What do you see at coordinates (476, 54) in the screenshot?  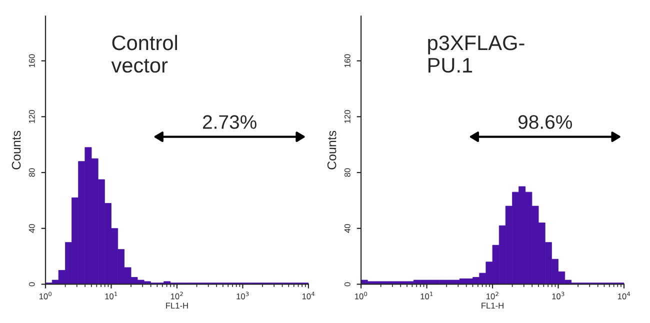 I see `text: p3XFLAG- PU.1` at bounding box center [476, 54].